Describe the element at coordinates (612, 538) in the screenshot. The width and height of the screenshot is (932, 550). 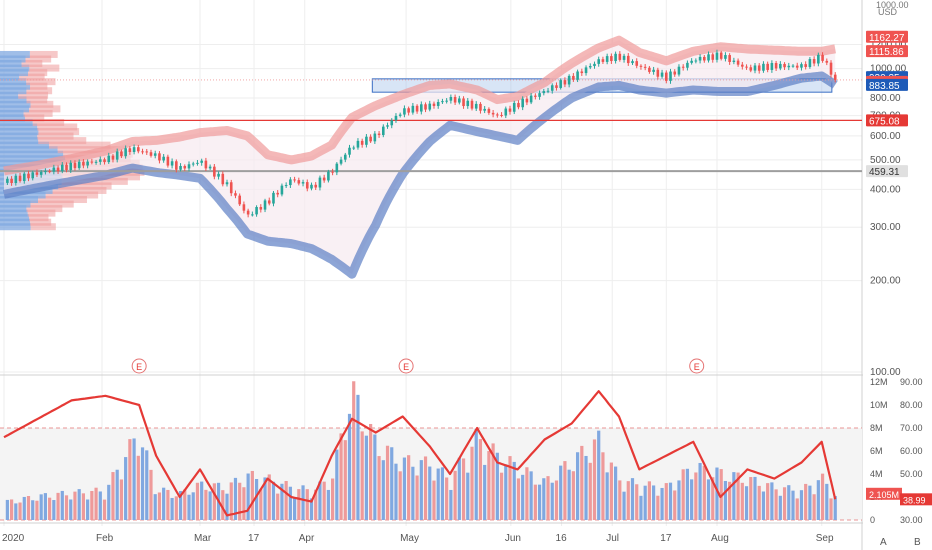
I see `time-tick-label: Jul` at that location.